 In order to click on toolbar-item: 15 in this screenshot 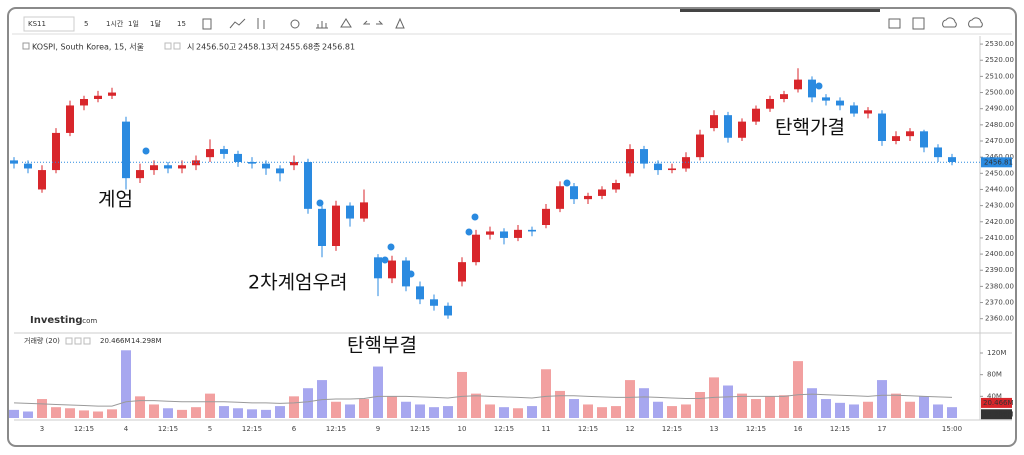, I will do `click(181, 24)`.